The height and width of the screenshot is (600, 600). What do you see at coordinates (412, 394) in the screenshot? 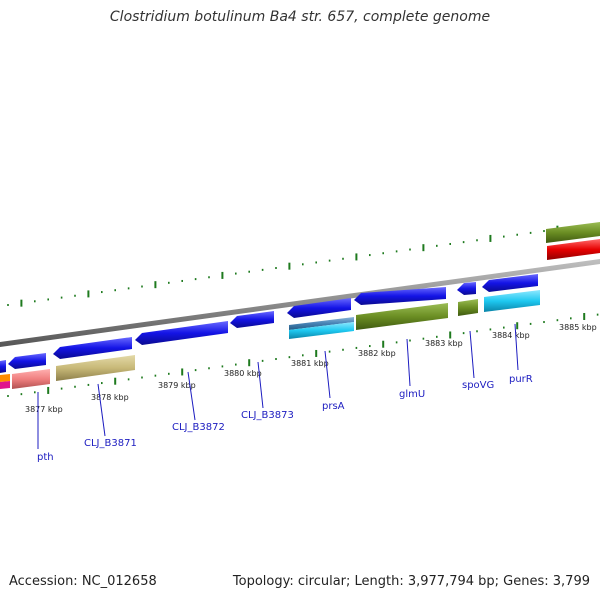
I see `gene-label-glmu: glmU` at bounding box center [412, 394].